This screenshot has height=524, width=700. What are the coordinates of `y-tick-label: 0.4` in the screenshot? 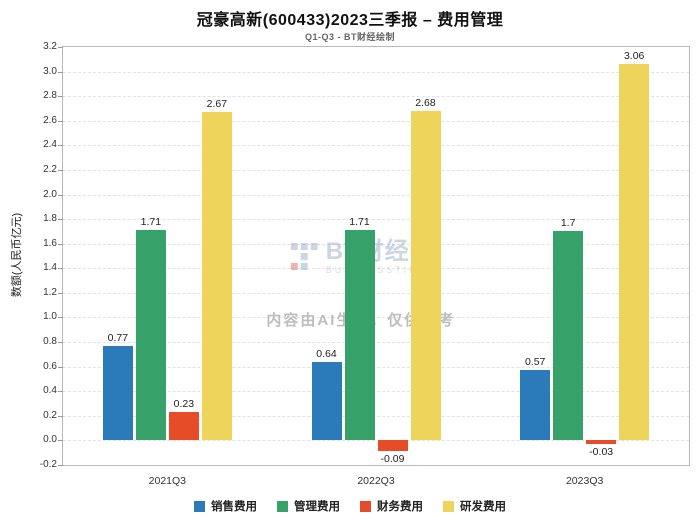 It's located at (50, 391).